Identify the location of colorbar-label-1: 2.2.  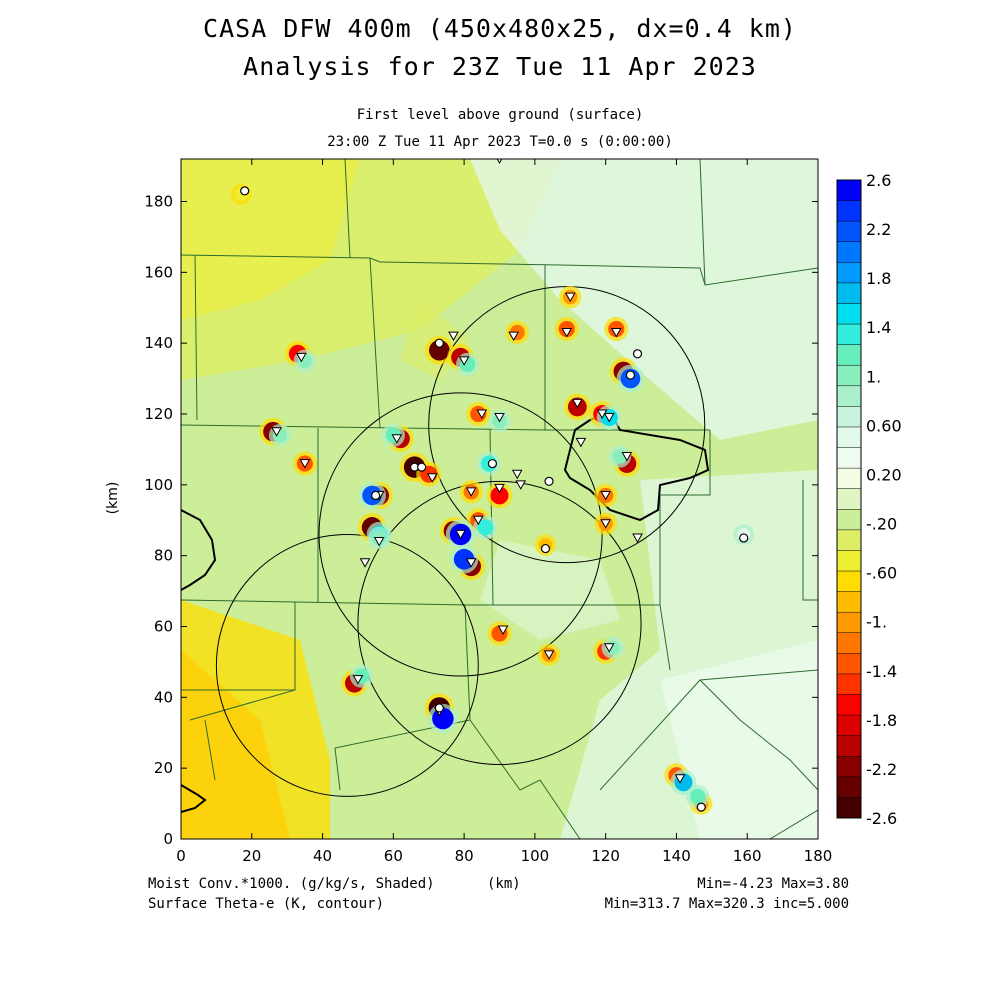
(878, 229).